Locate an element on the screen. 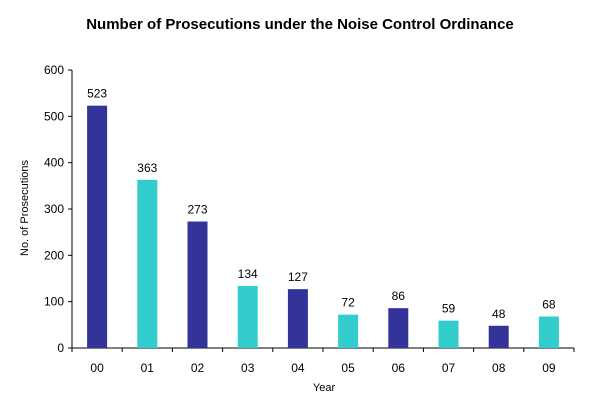 The image size is (601, 416). x-axis-label: Year is located at coordinates (324, 388).